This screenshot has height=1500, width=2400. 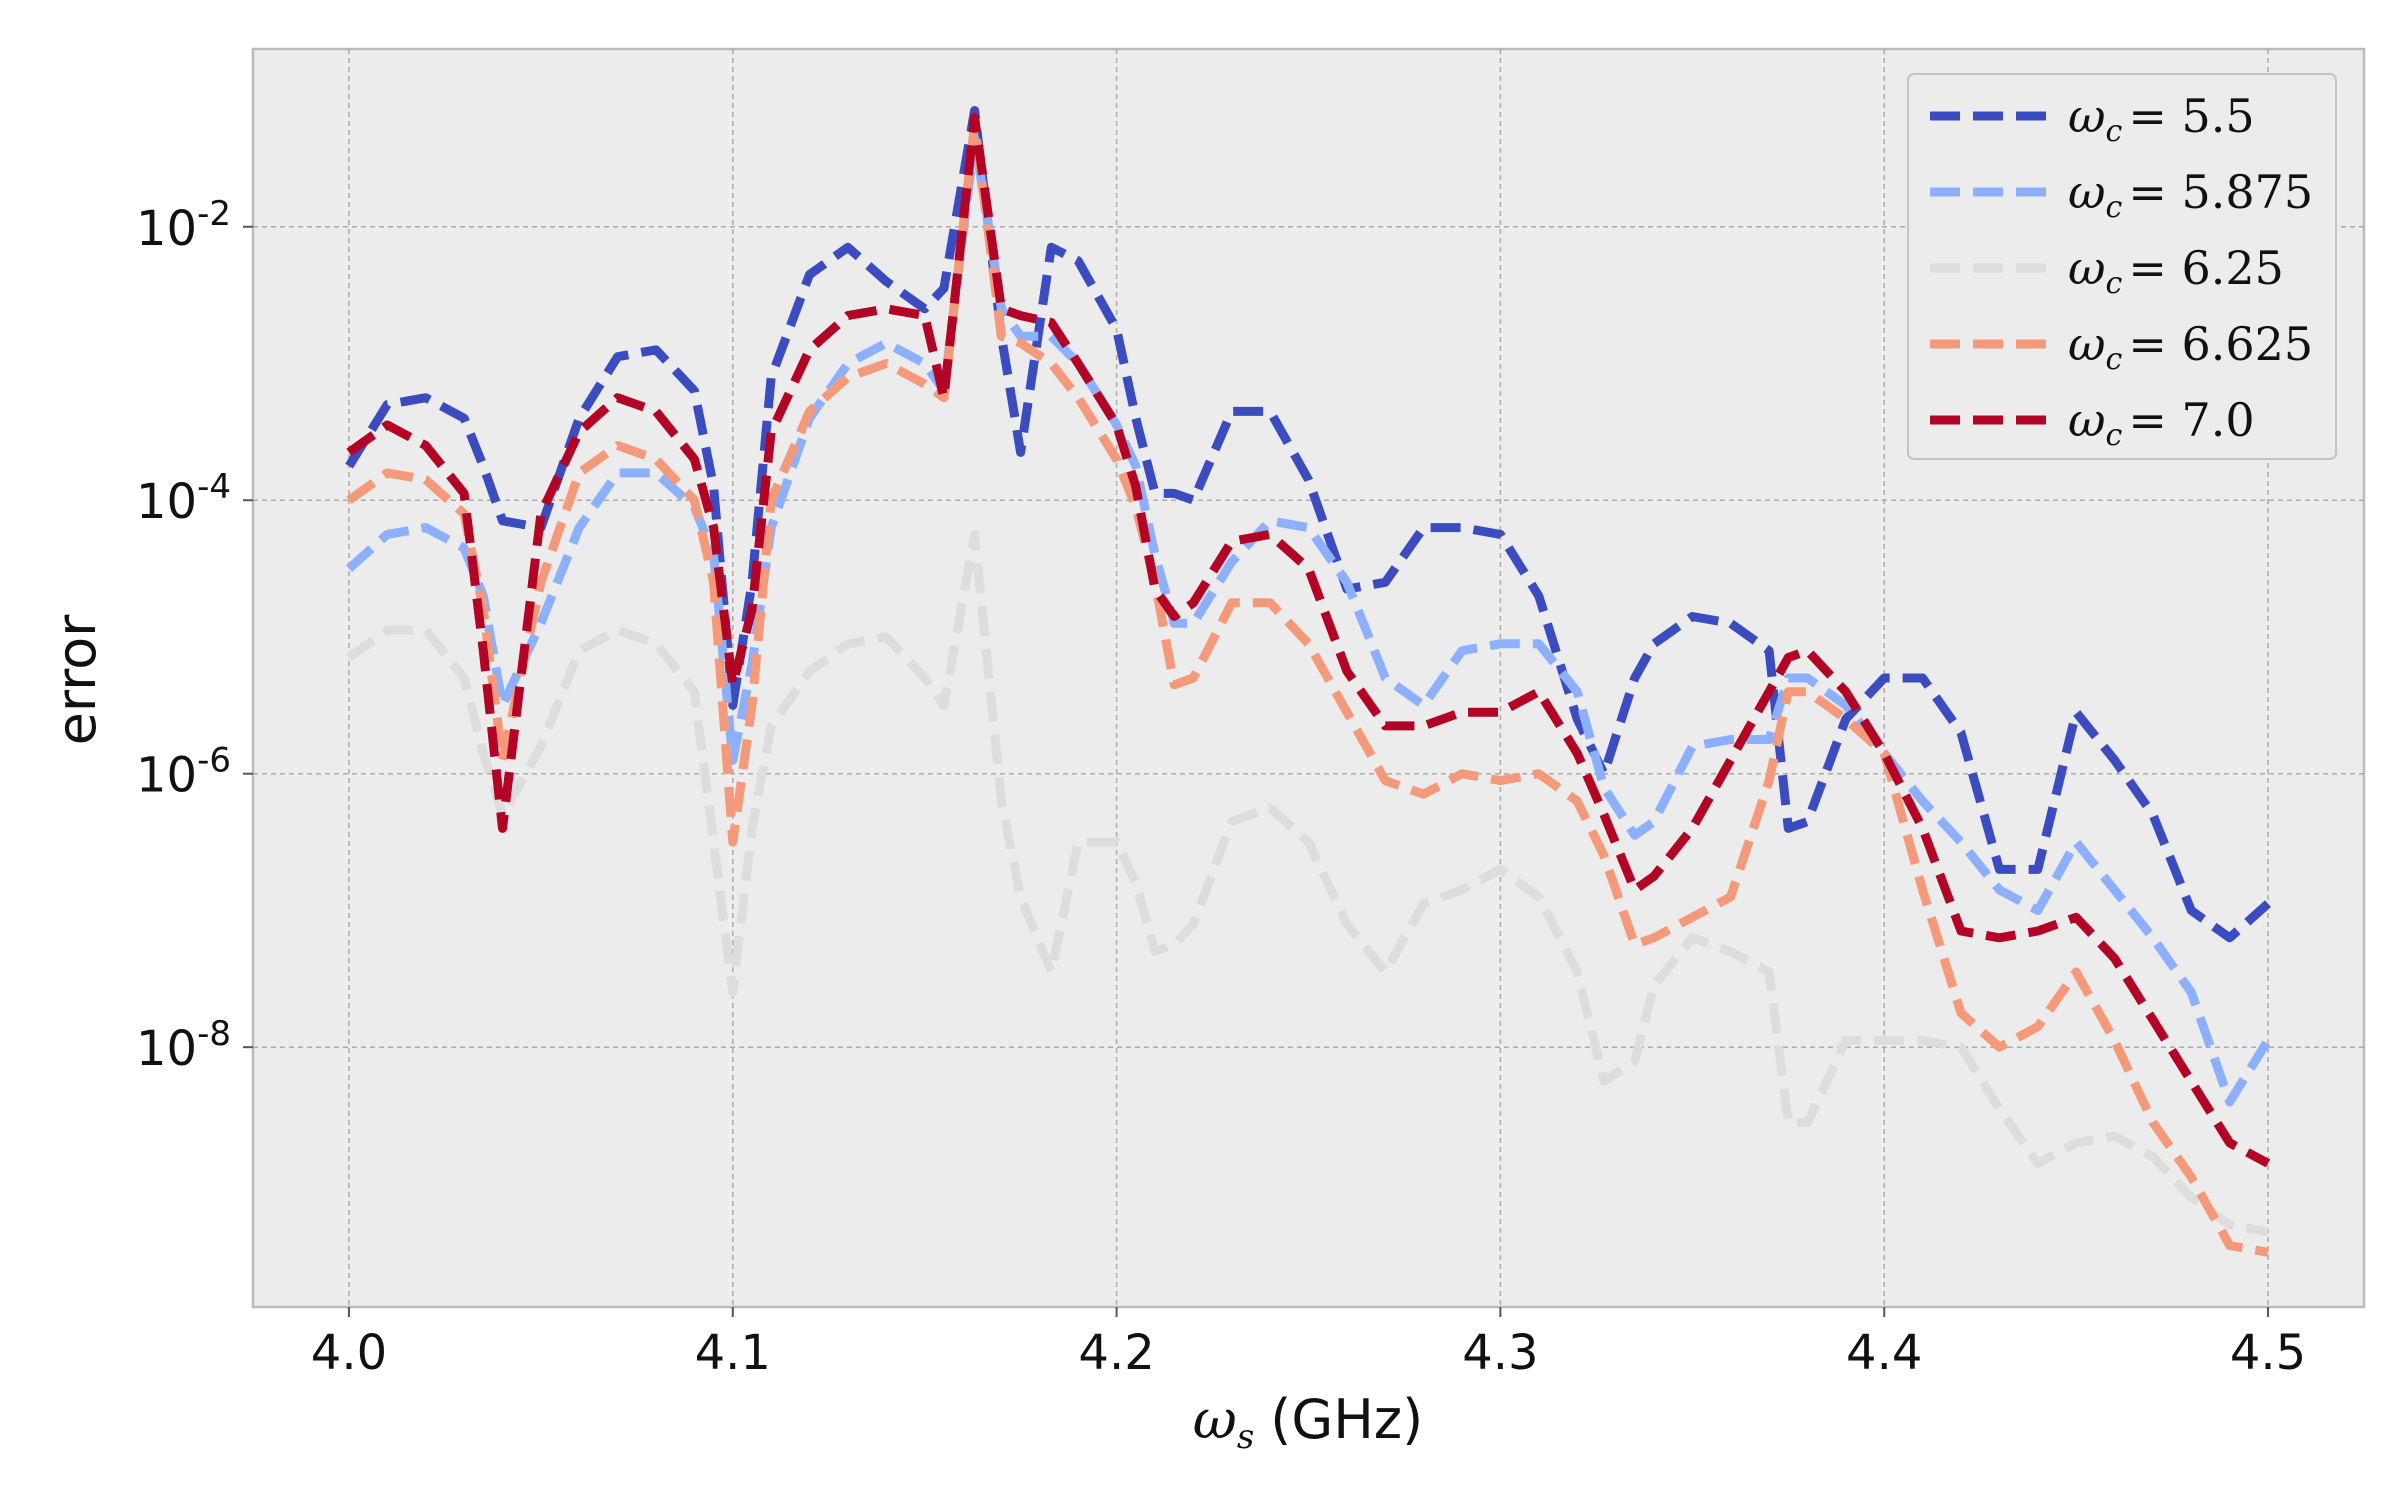 I want to click on y-tick-exponent: -6, so click(x=214, y=761).